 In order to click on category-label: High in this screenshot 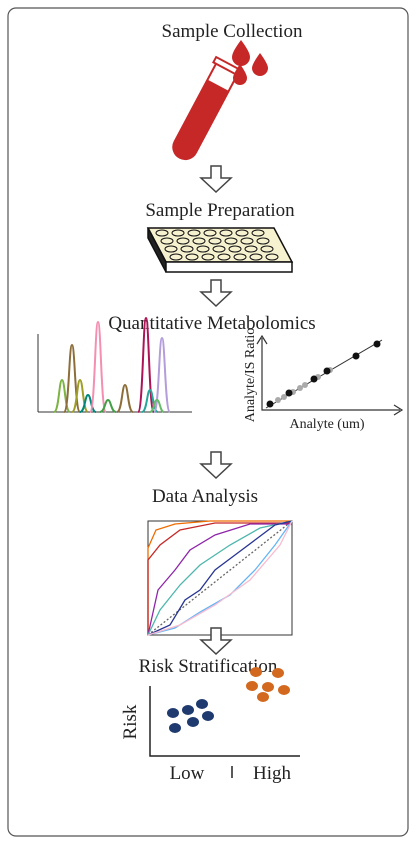, I will do `click(272, 773)`.